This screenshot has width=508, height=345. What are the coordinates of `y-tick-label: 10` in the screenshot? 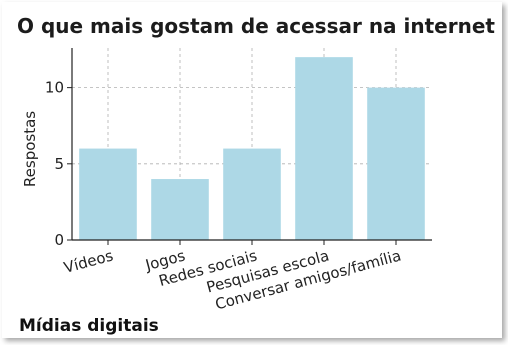 It's located at (54, 88).